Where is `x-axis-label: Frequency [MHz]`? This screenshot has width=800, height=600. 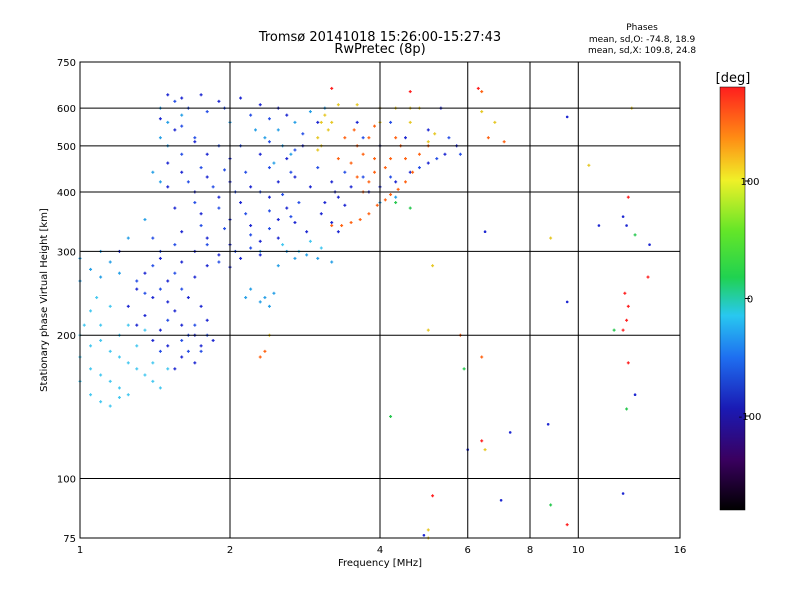 x-axis-label: Frequency [MHz] is located at coordinates (380, 563).